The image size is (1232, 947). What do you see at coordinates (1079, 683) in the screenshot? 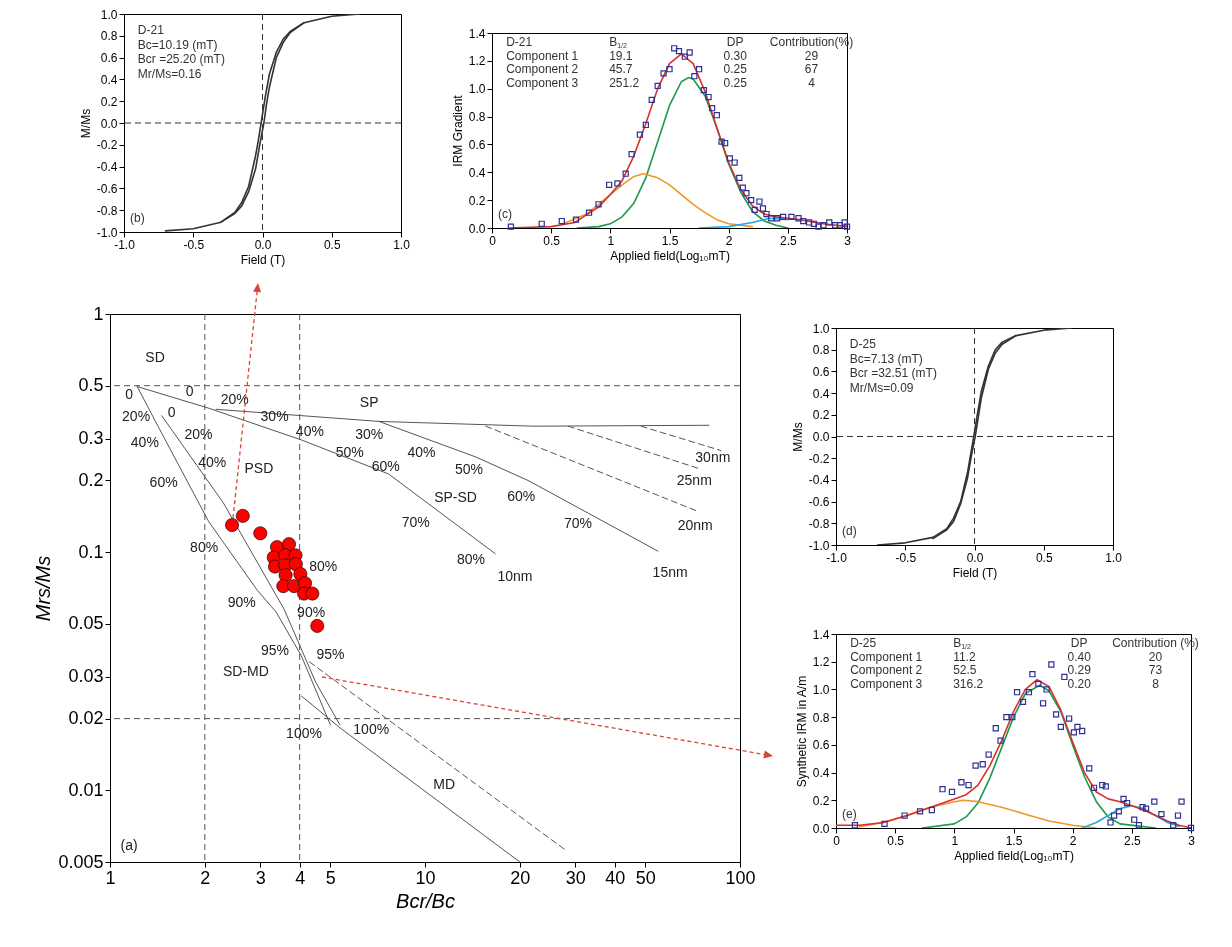
I see `annotation: 0.20` at bounding box center [1079, 683].